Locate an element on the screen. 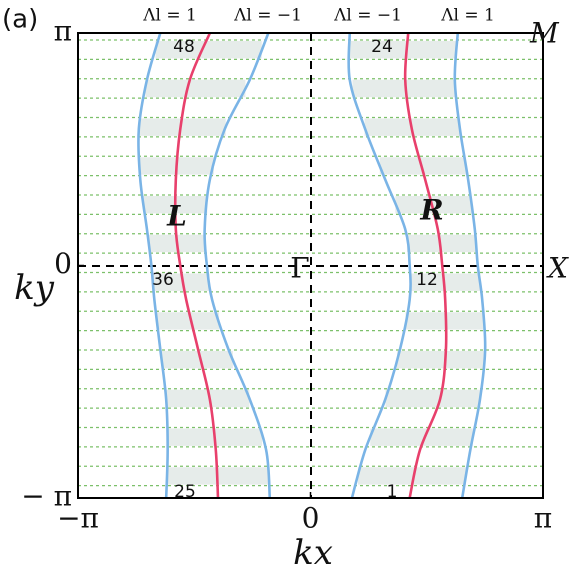  y-tick-label: π is located at coordinates (63, 31).